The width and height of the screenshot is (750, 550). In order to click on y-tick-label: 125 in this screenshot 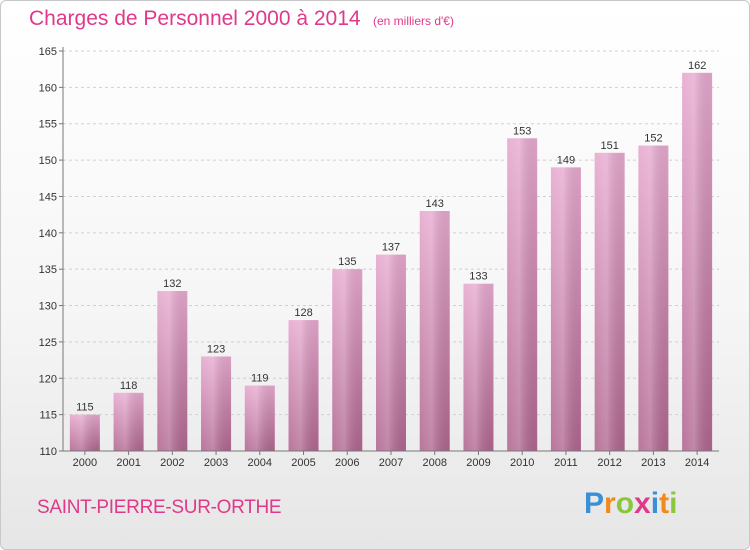, I will do `click(48, 343)`.